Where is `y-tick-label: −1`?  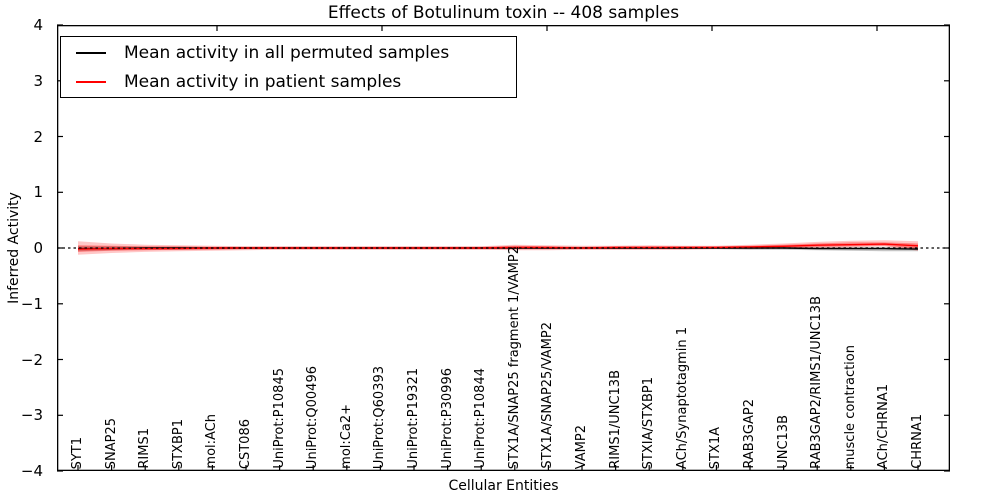
y-tick-label: −1 is located at coordinates (31, 303).